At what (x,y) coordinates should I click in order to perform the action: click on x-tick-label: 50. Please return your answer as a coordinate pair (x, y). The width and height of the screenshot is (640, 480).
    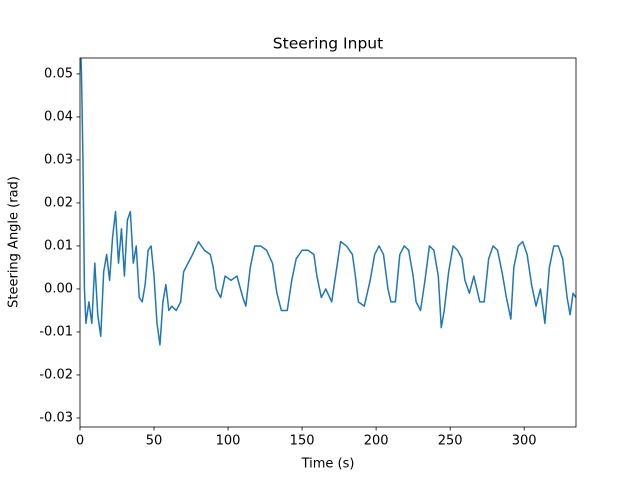
    Looking at the image, I should click on (154, 441).